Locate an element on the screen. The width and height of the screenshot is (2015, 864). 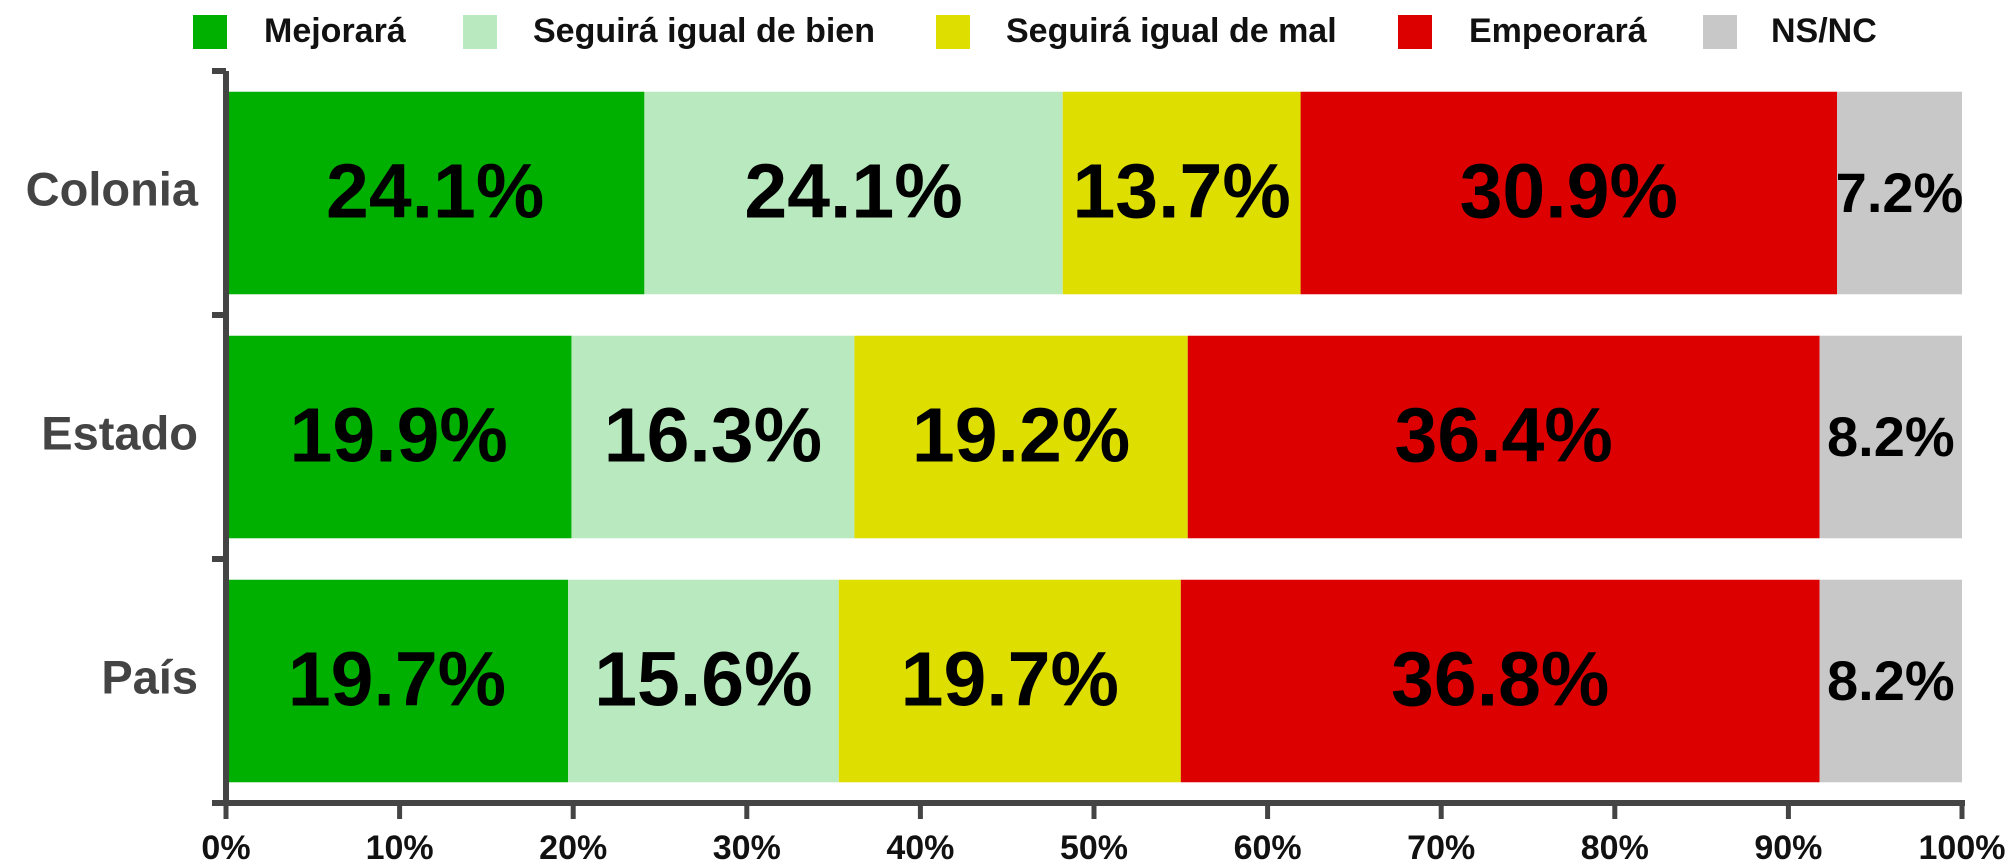
data-label: 15.6% is located at coordinates (703, 679).